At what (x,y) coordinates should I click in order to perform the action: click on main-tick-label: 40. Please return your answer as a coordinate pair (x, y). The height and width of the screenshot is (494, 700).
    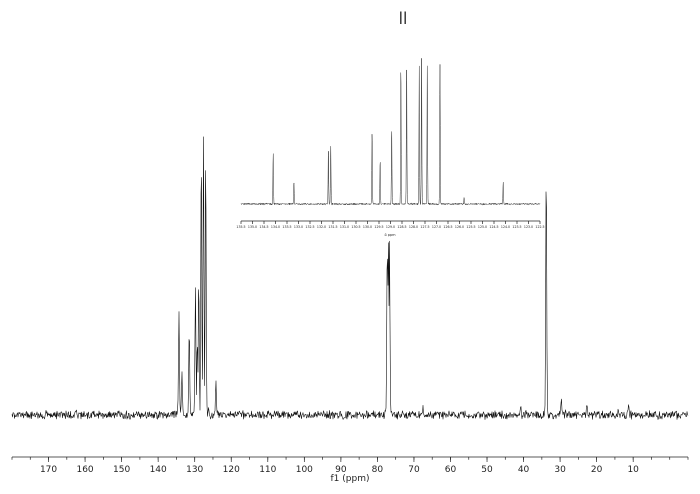
    Looking at the image, I should click on (524, 470).